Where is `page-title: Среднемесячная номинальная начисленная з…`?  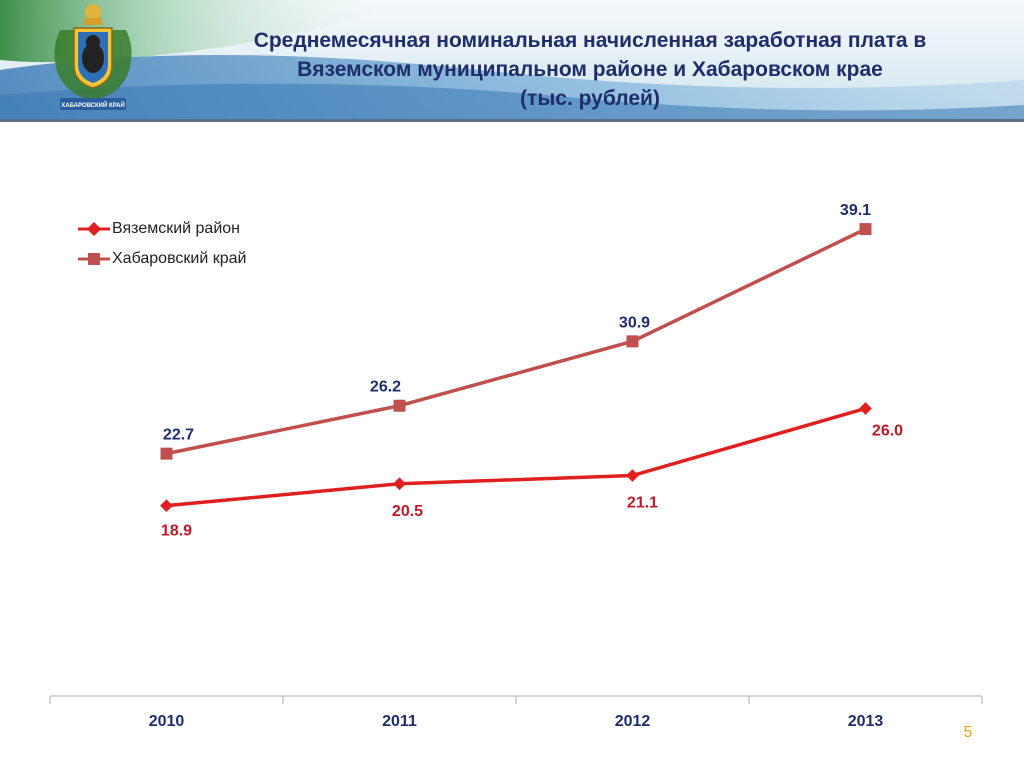
page-title: Среднемесячная номинальная начисленная з… is located at coordinates (590, 69).